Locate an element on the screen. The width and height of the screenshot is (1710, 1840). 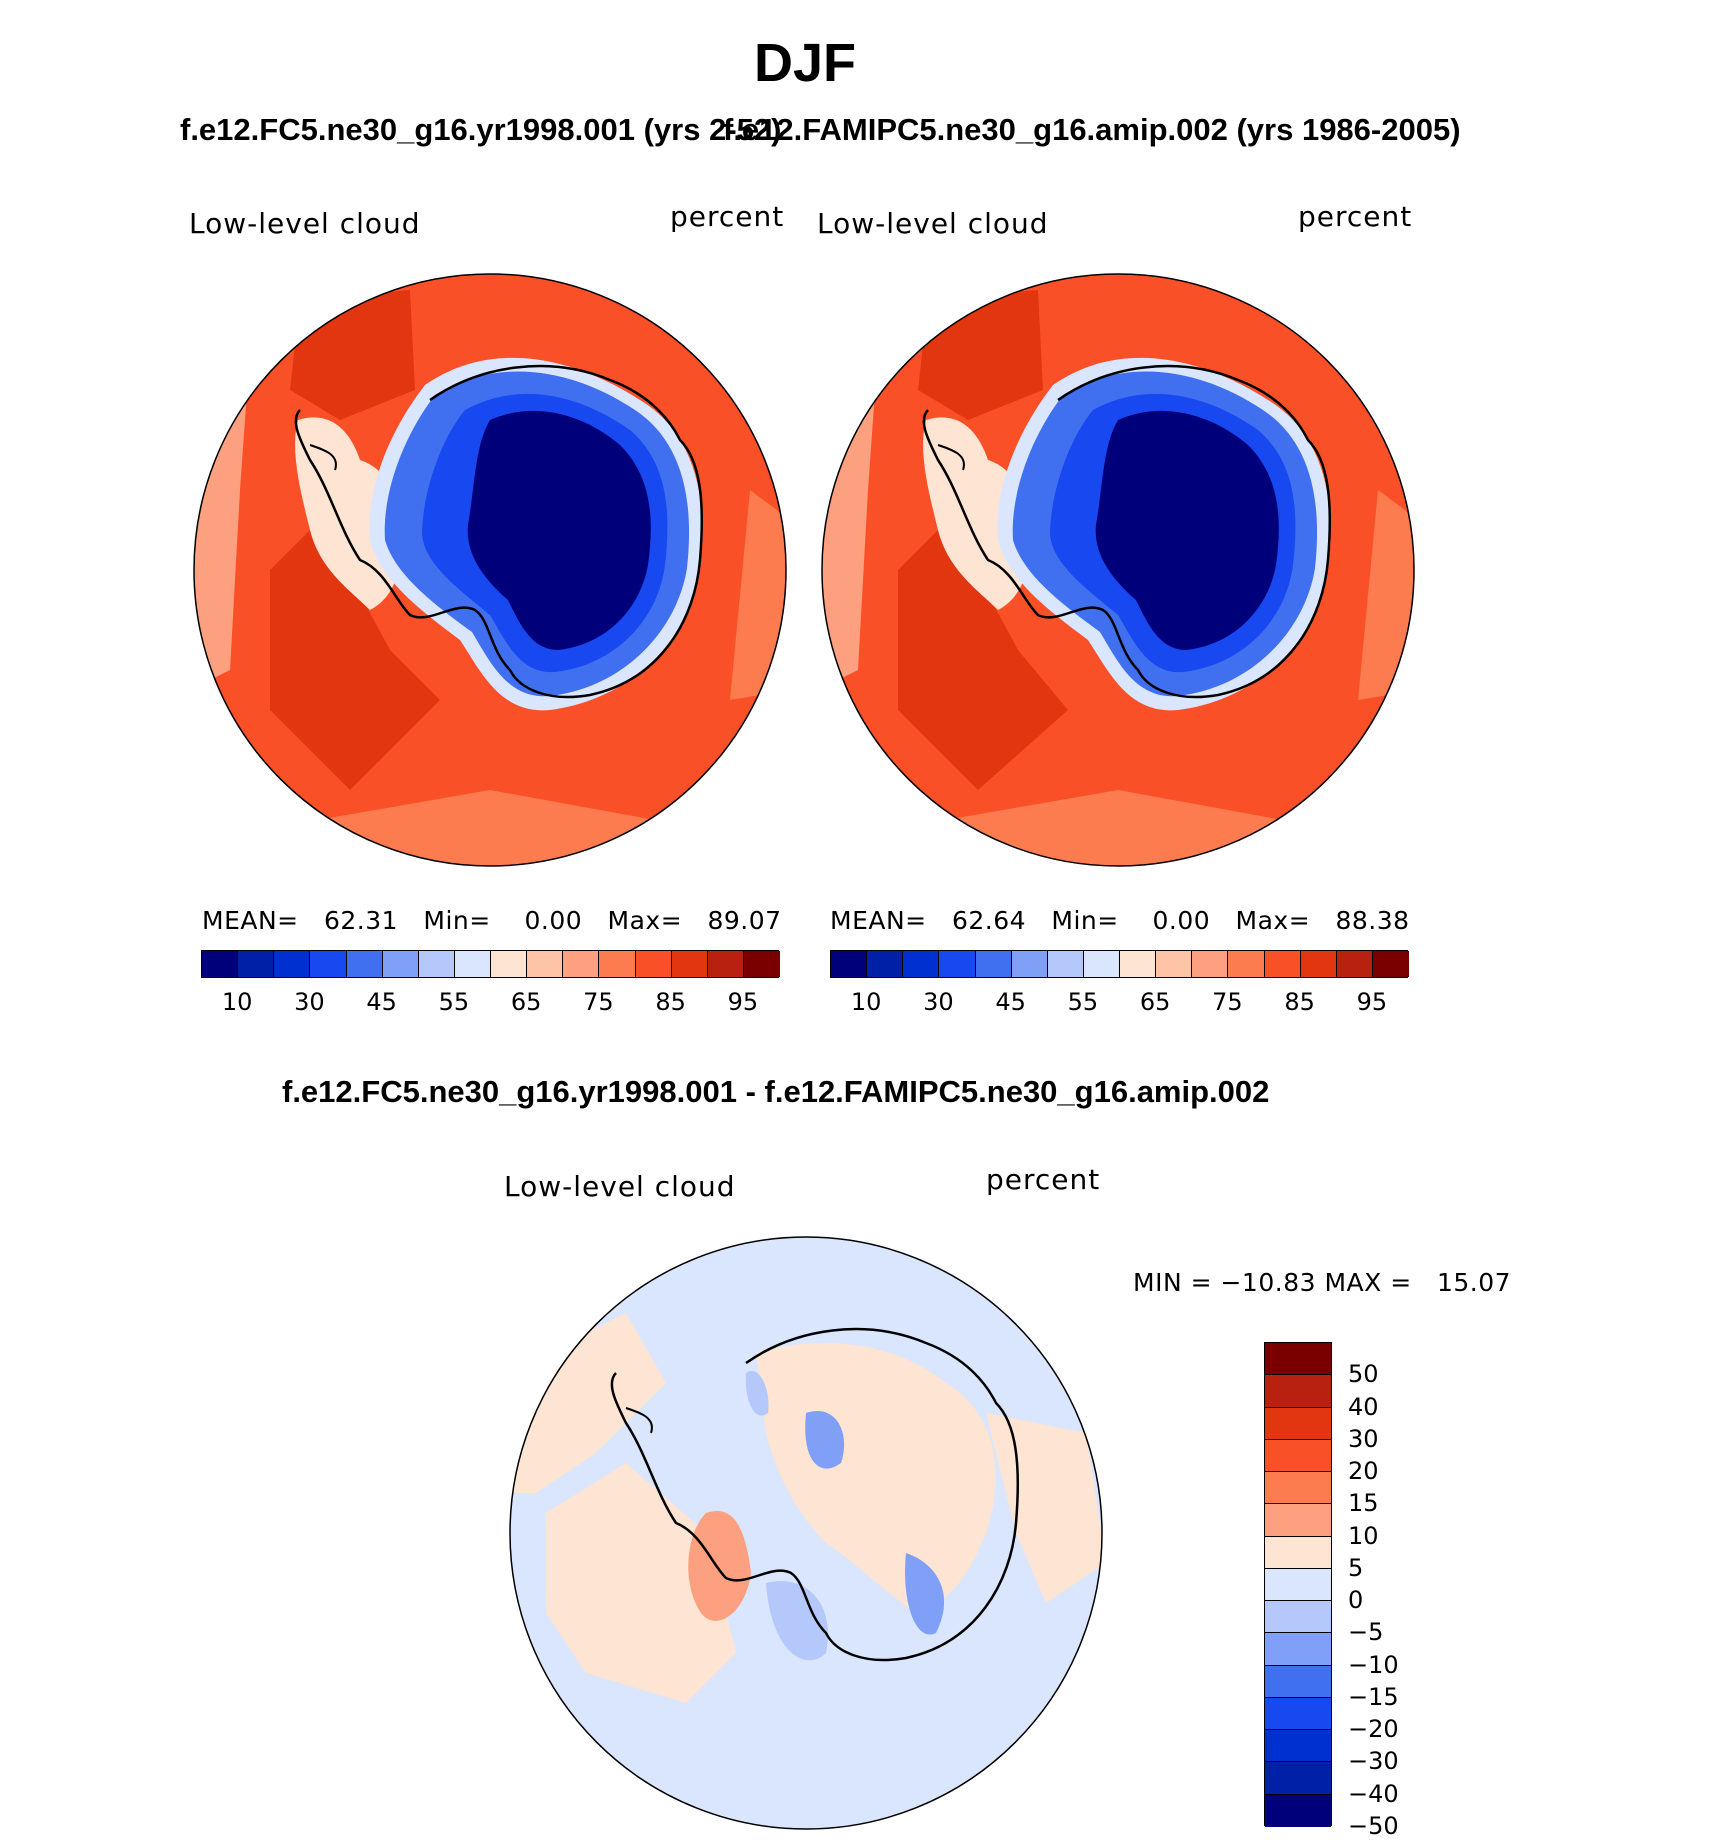
colorbar-tick-label: 95 is located at coordinates (743, 1002).